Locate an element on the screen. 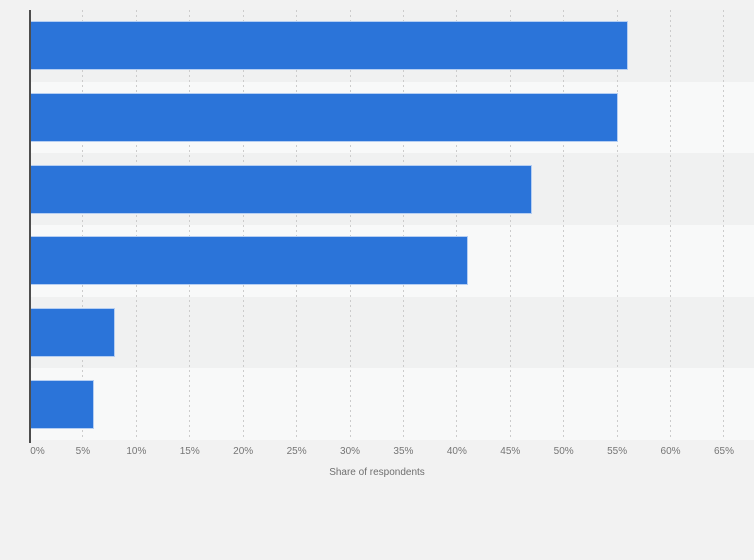  x-tick-label: 50% is located at coordinates (563, 451).